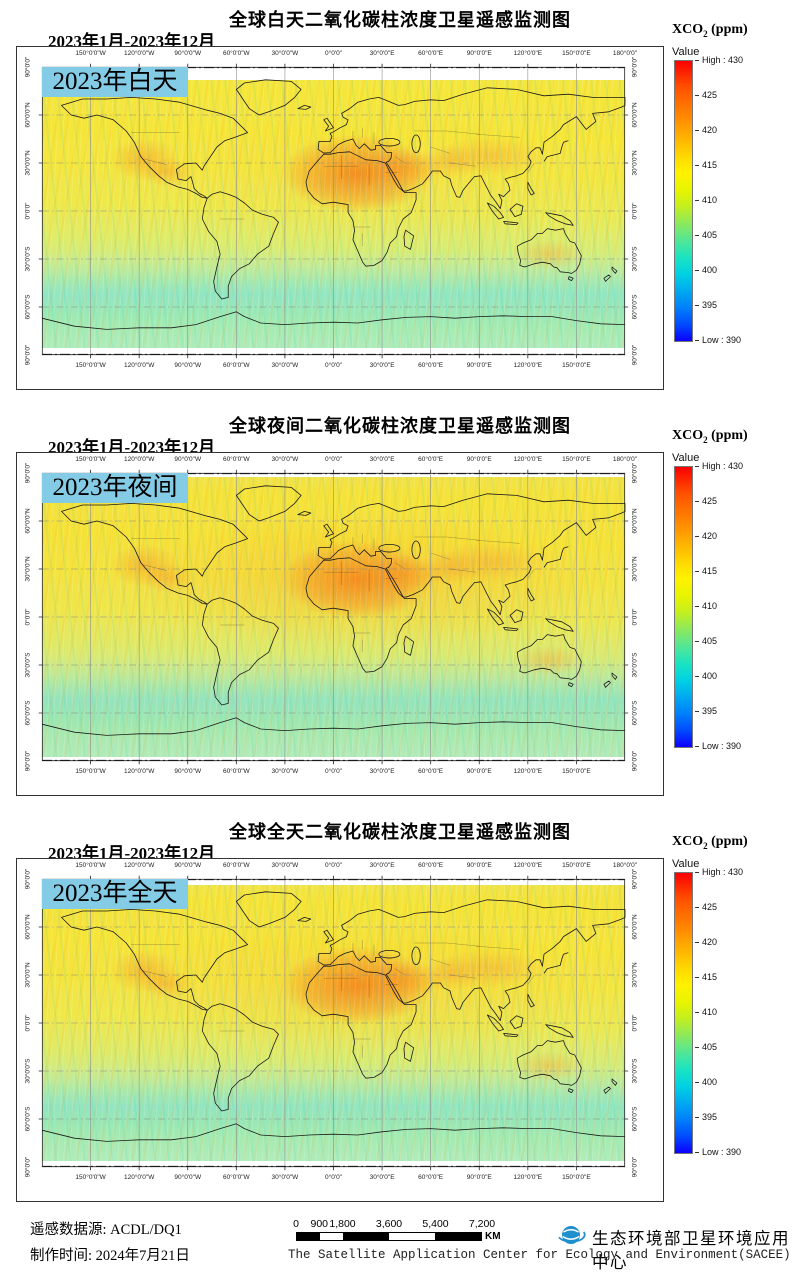 The image size is (800, 1273). I want to click on scalebar-labels: 0 900 1,800 3,600 5,400 7,200, so click(394, 1224).